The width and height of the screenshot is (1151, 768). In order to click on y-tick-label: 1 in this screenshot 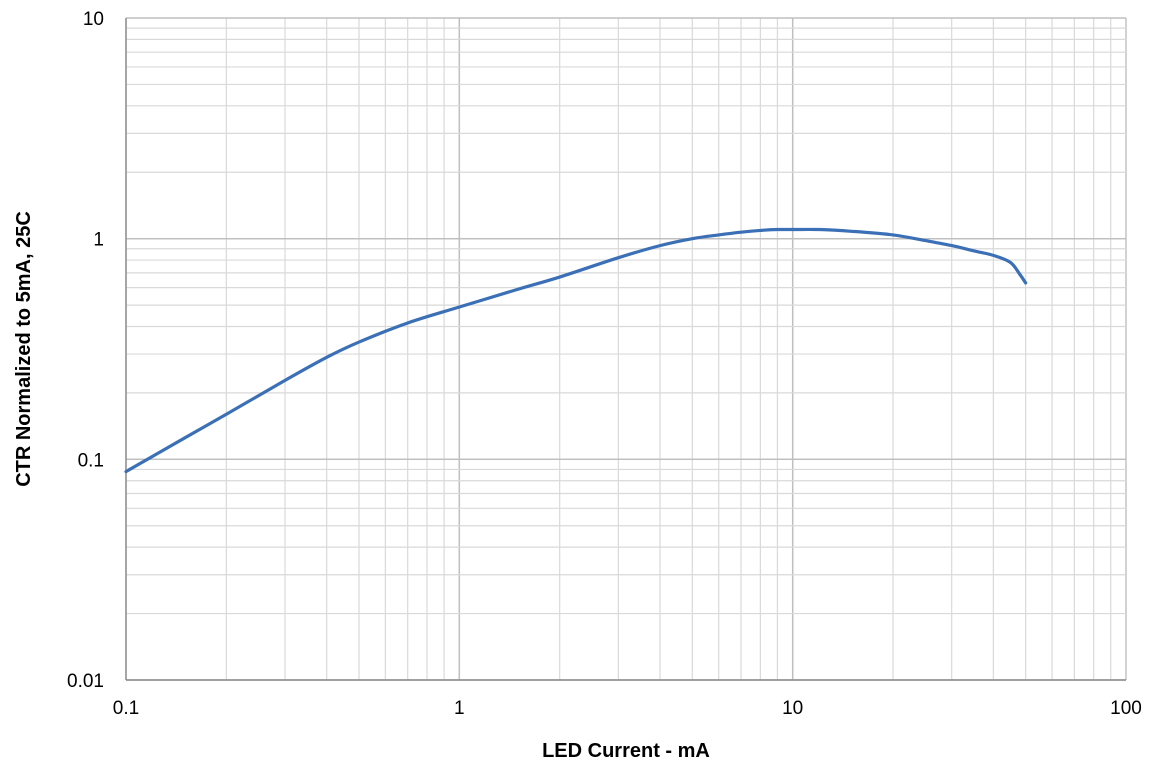, I will do `click(98, 240)`.